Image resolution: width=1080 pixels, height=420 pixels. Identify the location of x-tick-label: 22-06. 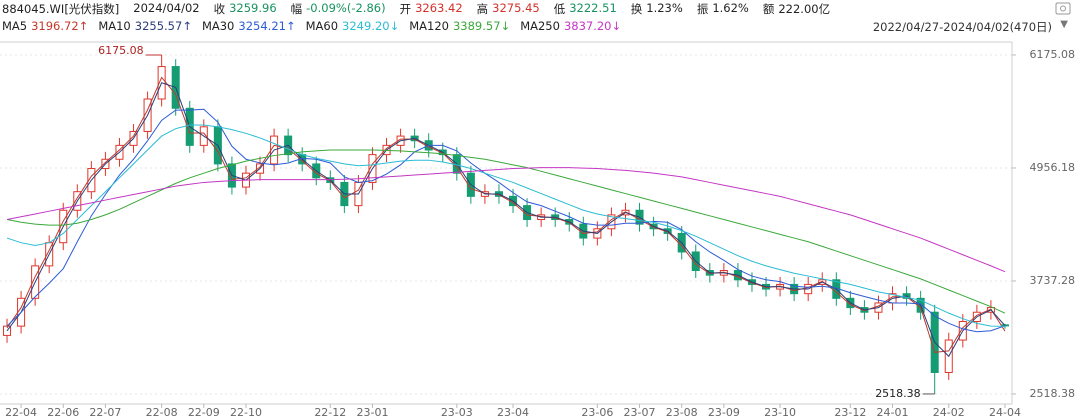
(63, 412).